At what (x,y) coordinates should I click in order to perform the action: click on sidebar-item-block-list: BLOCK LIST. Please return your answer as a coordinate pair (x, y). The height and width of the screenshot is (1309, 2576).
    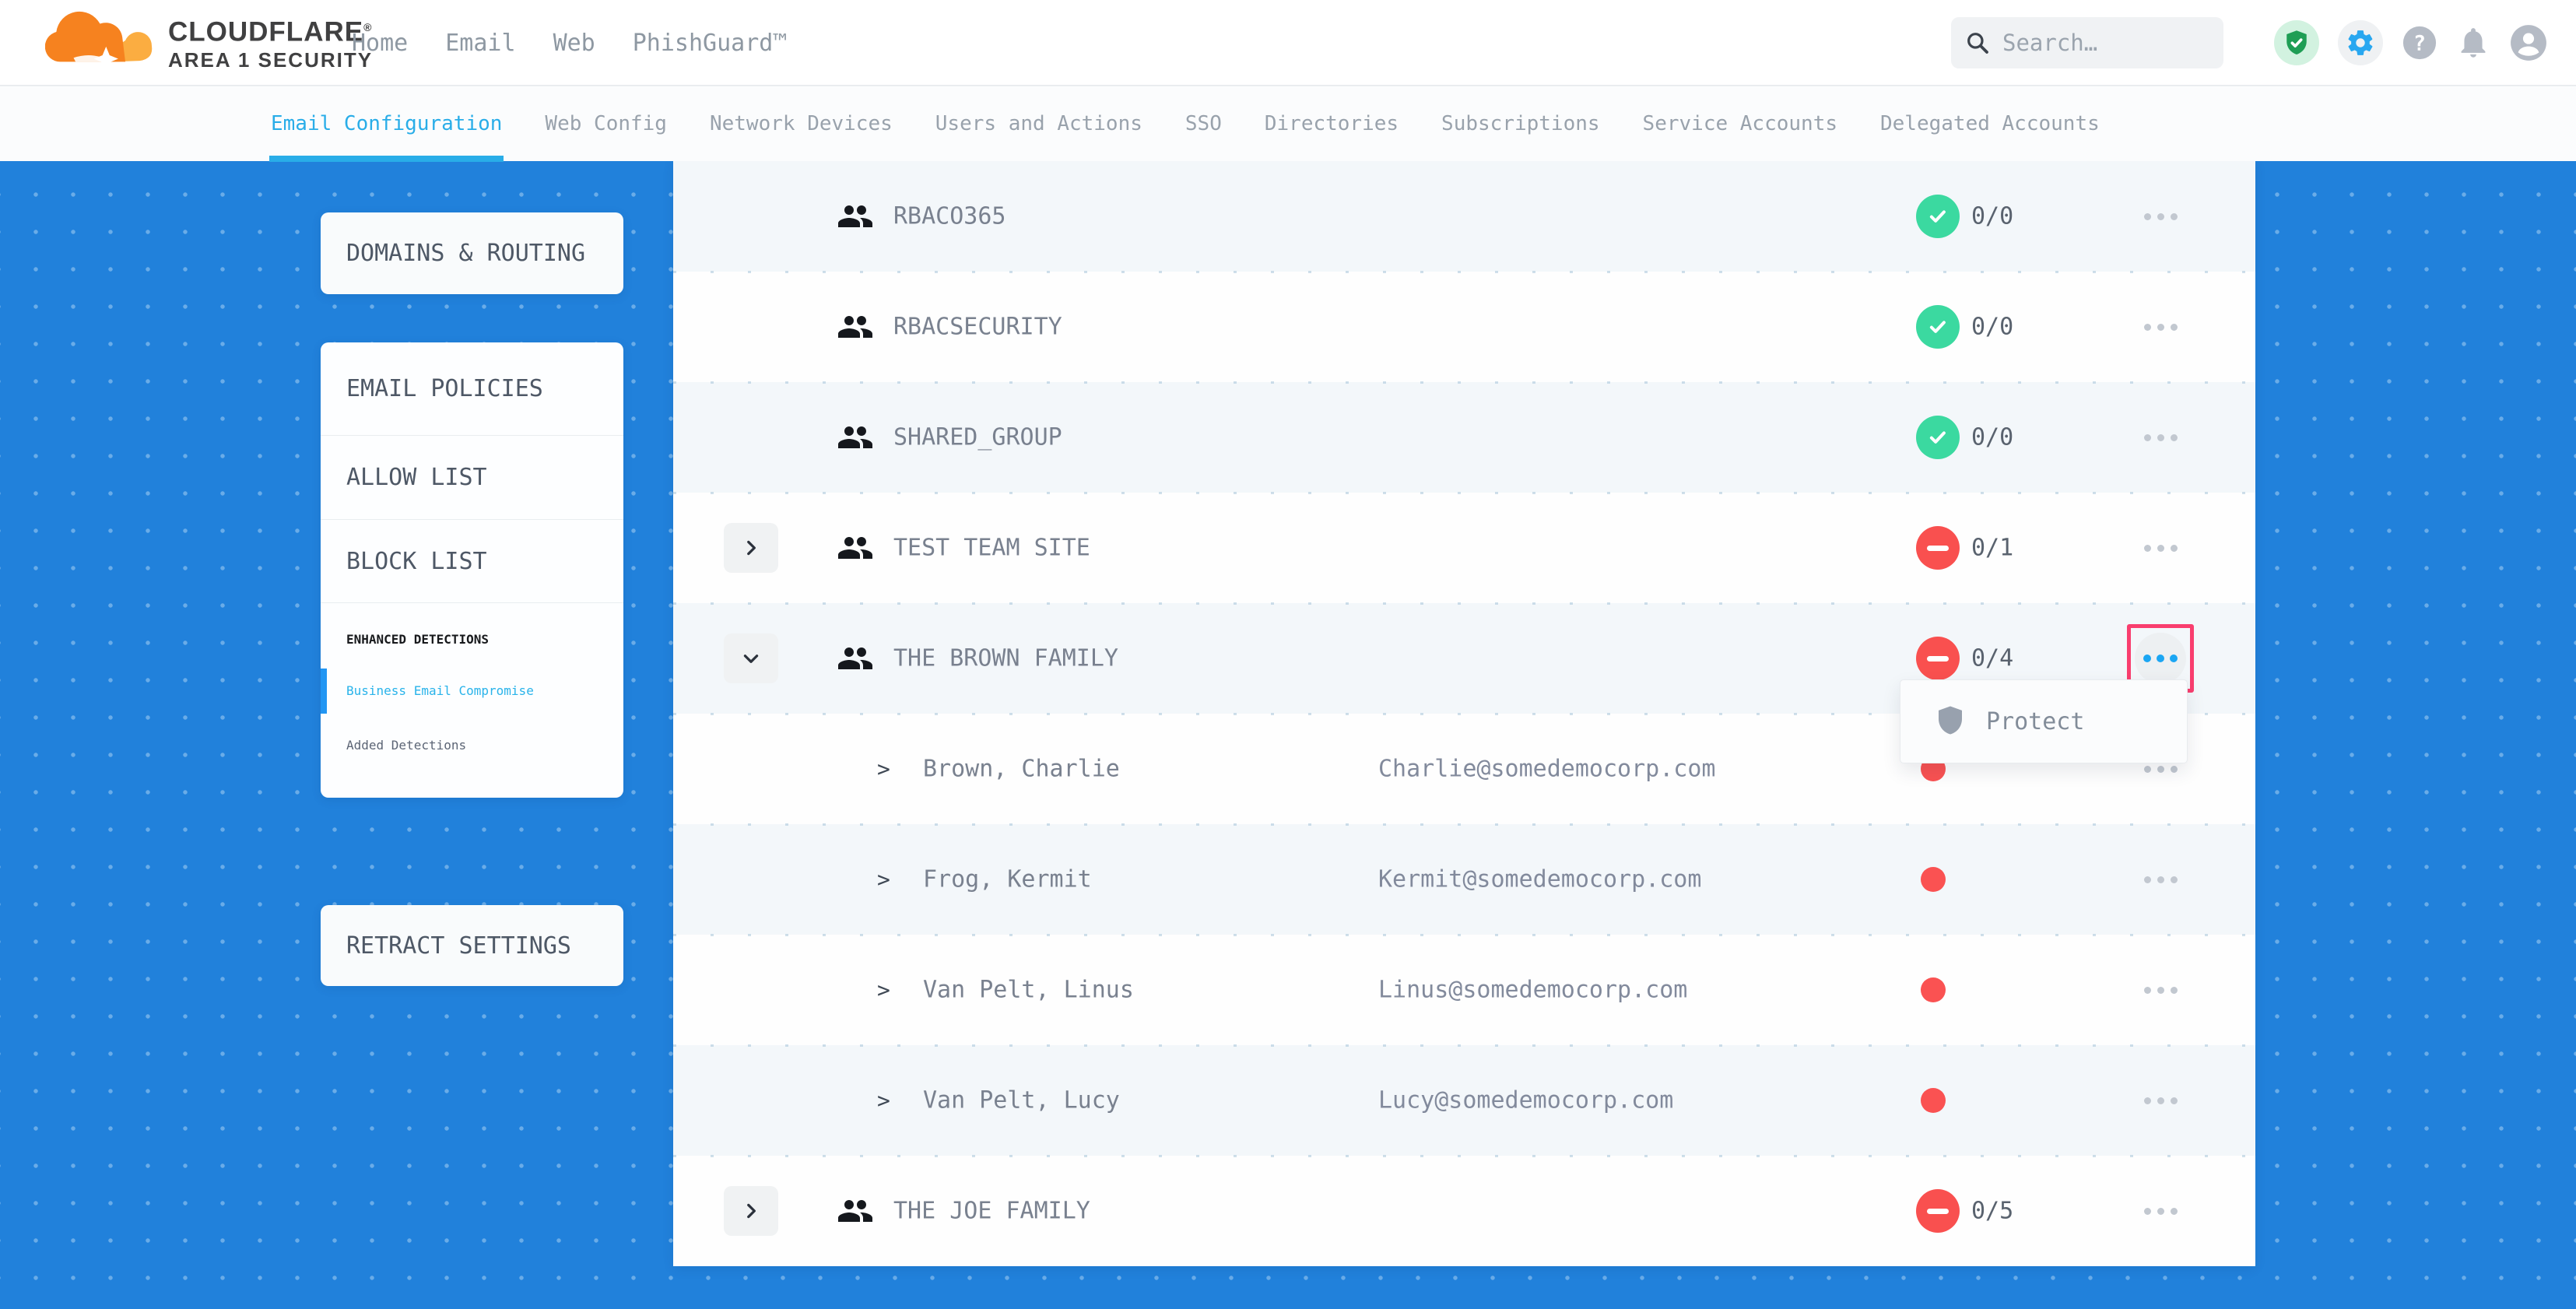
    Looking at the image, I should click on (472, 561).